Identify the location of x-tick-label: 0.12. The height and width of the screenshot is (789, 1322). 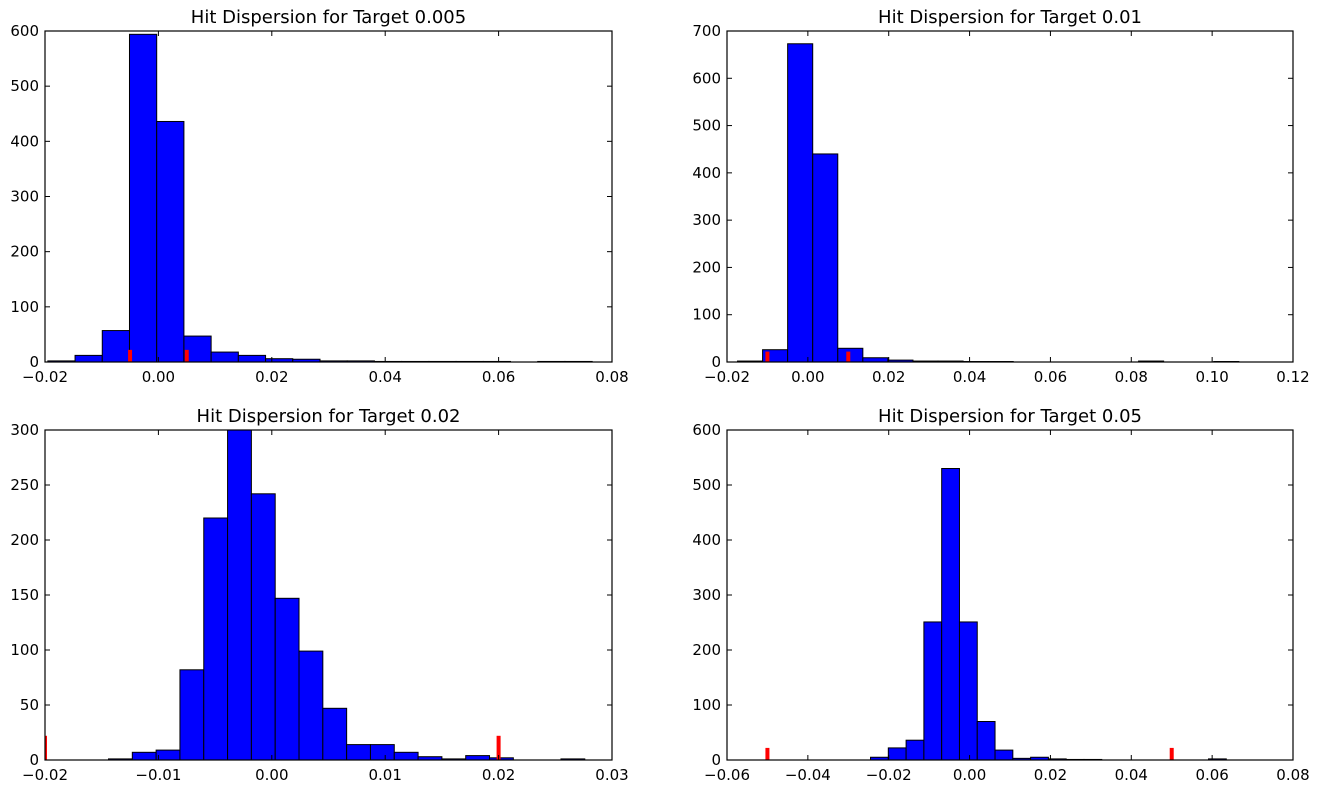
(1292, 377).